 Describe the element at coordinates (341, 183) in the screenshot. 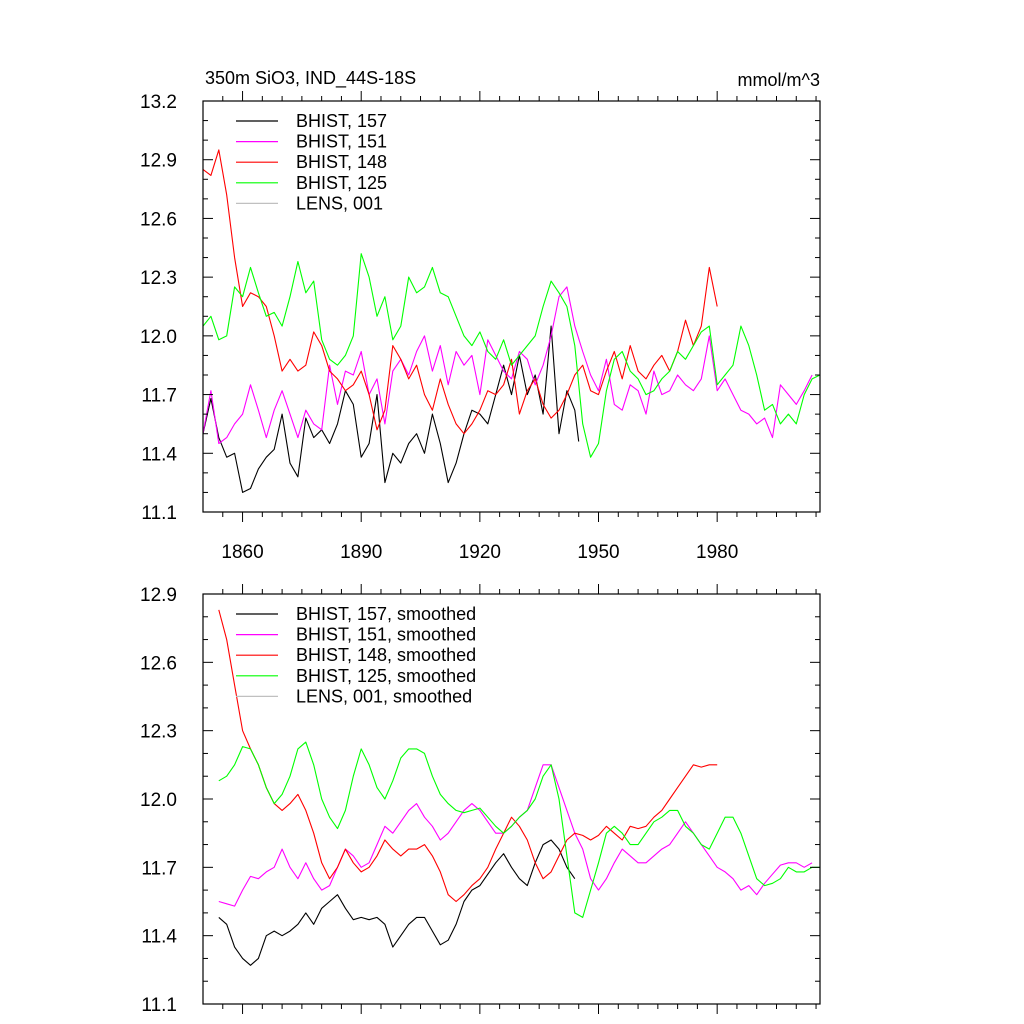

I see `legend-label: BHIST, 125` at that location.